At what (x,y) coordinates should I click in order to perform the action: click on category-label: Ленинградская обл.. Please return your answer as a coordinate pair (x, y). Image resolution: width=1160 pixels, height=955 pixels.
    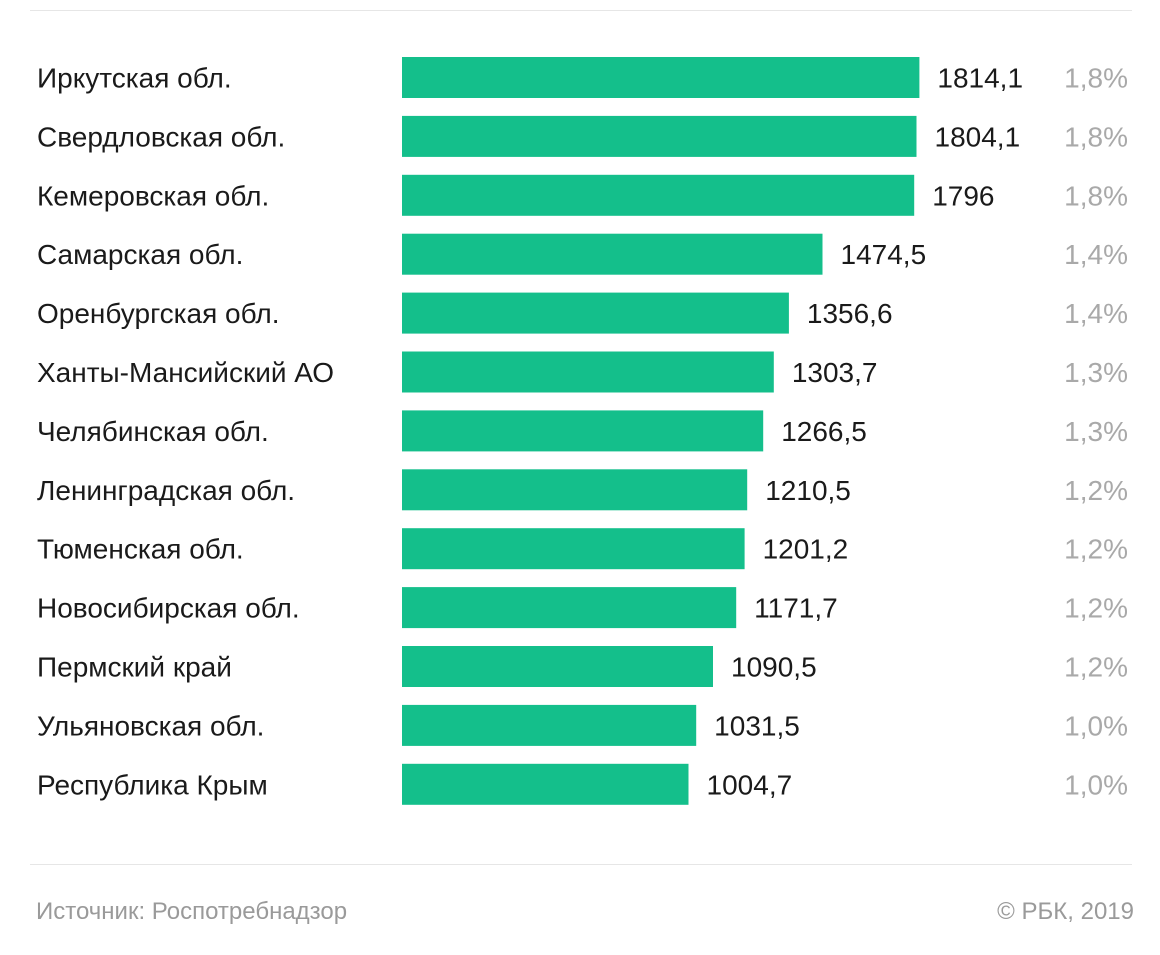
    Looking at the image, I should click on (166, 490).